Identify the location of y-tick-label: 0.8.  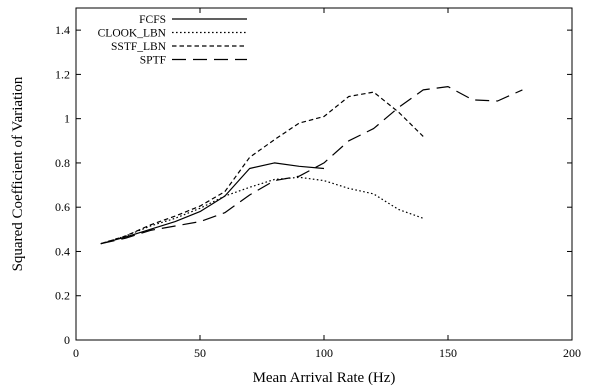
(62, 163).